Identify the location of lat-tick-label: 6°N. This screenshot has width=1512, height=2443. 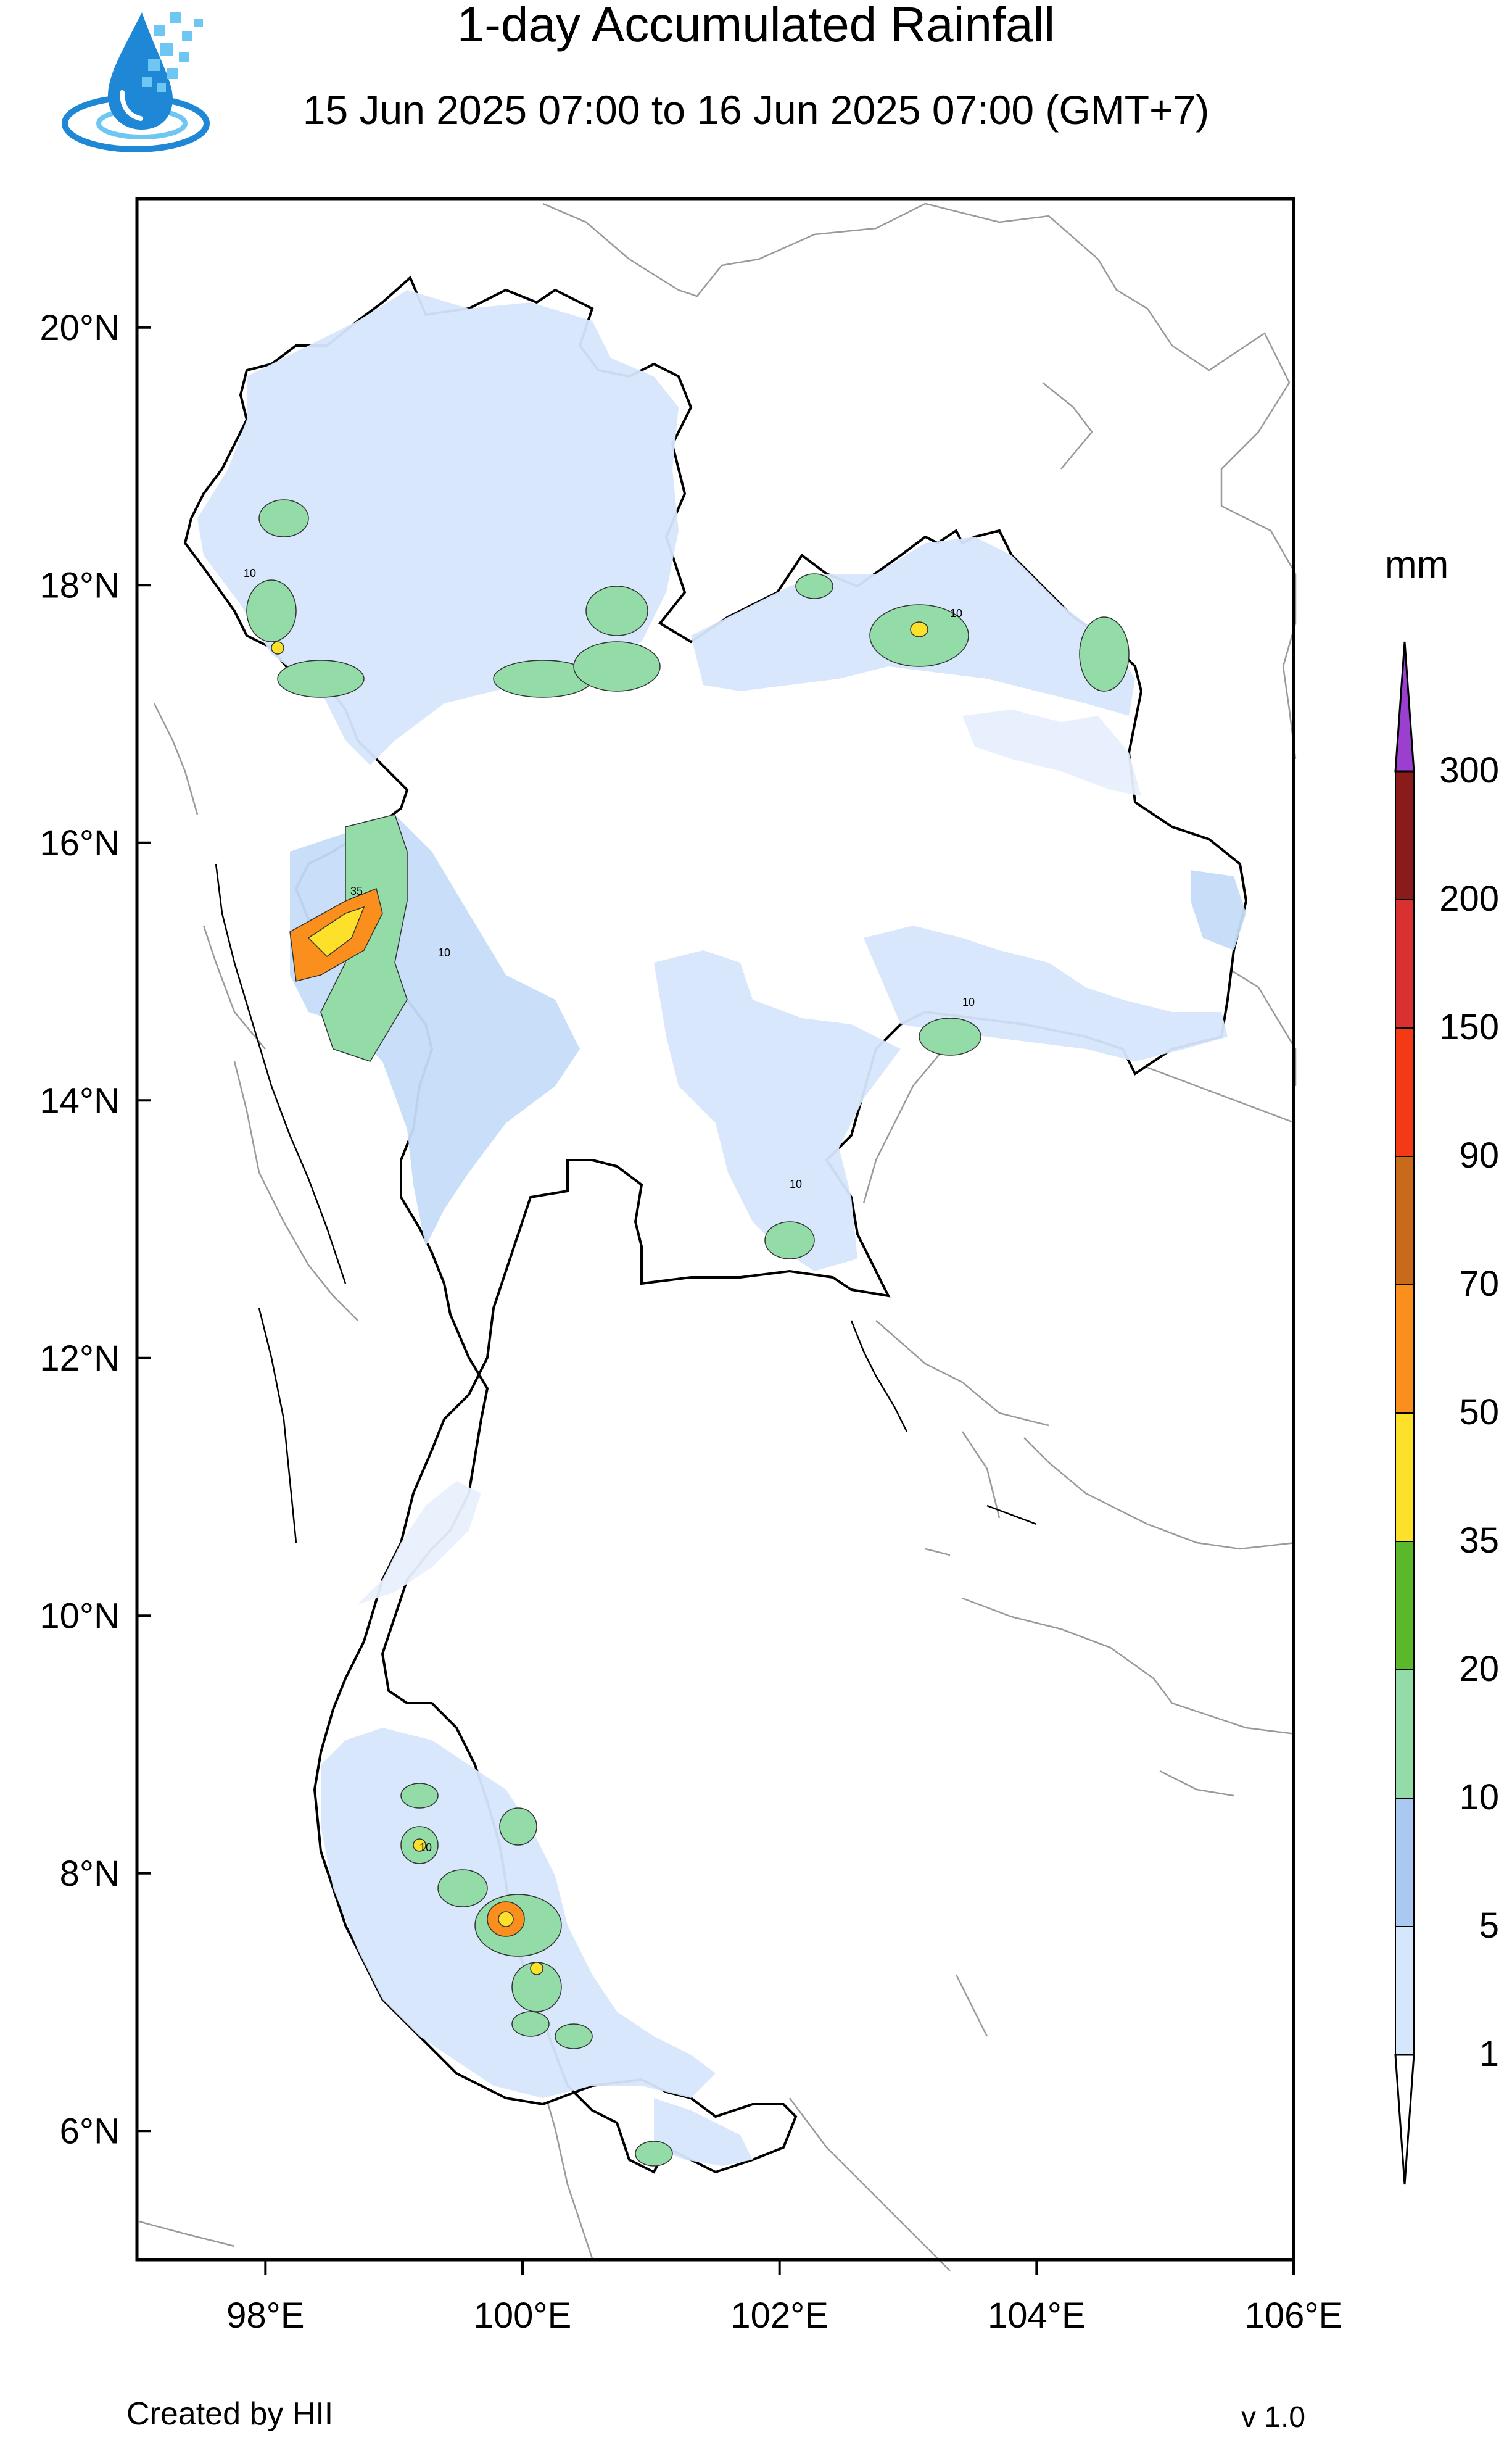
(90, 2131).